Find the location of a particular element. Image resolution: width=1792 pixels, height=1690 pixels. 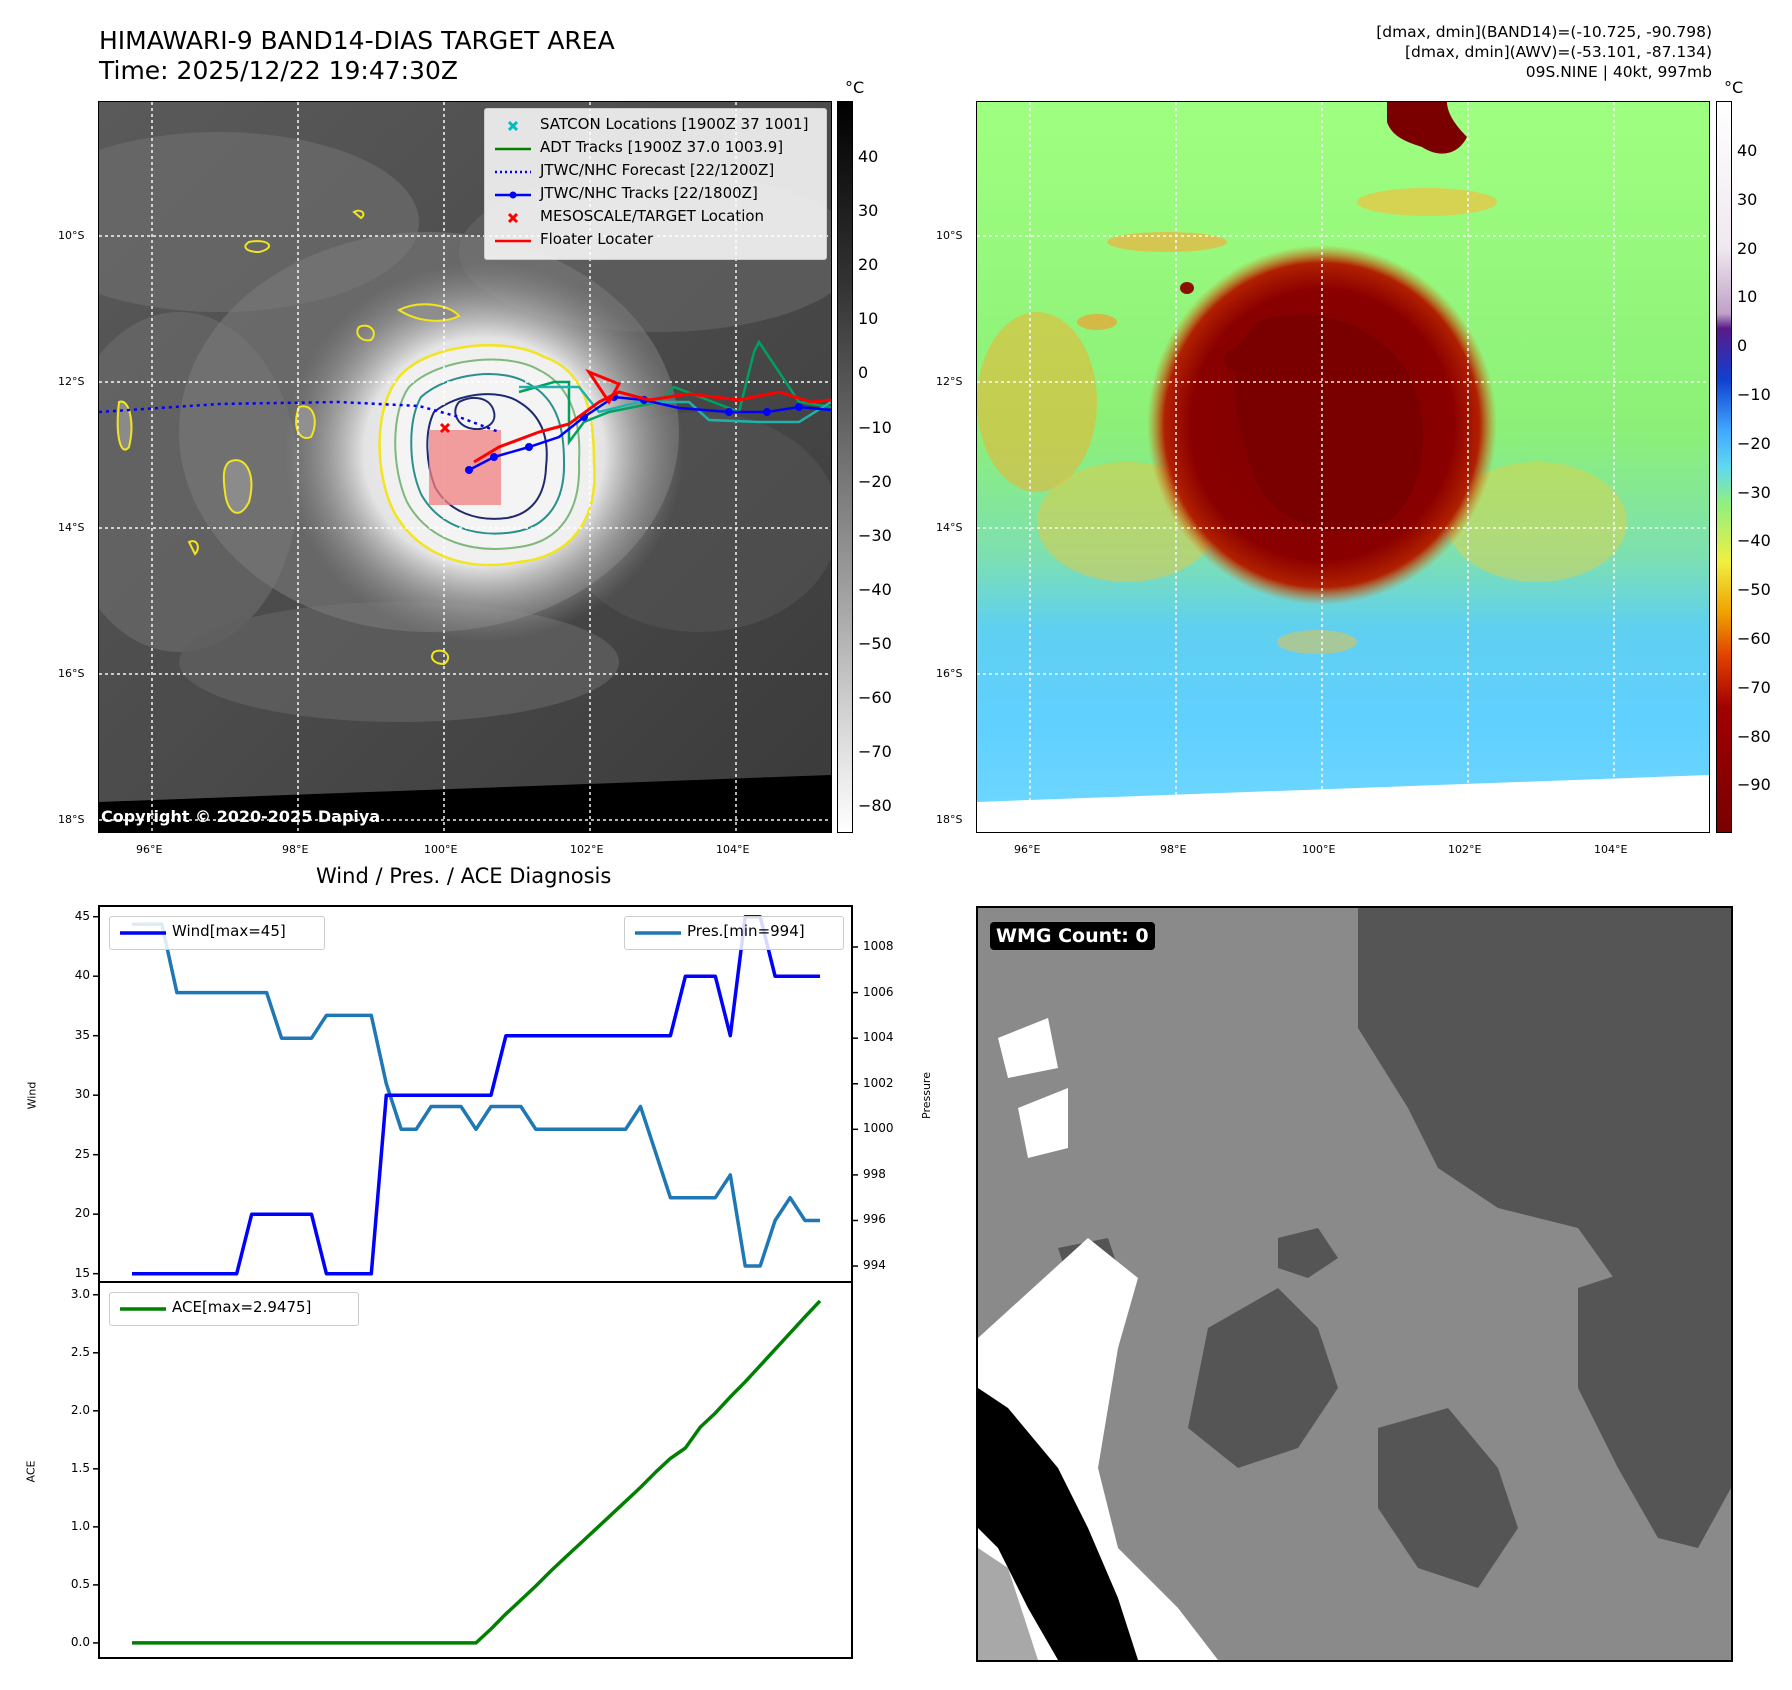

pressure-legend: Pres.[min=994] is located at coordinates (734, 933).